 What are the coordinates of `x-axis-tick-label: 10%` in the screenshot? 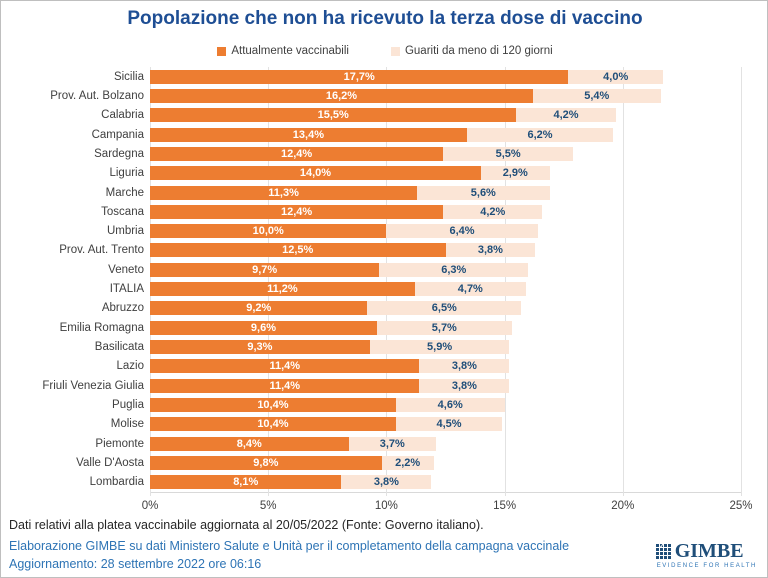 It's located at (386, 506).